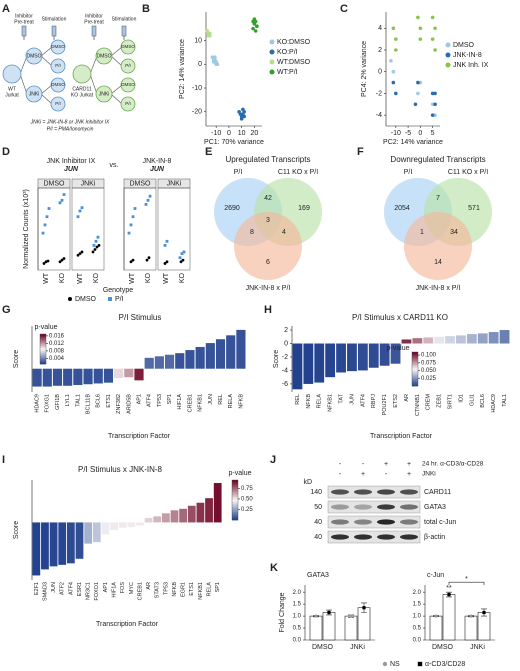 The height and width of the screenshot is (671, 520). Describe the element at coordinates (297, 593) in the screenshot. I see `y-tick-label: 2.0` at that location.